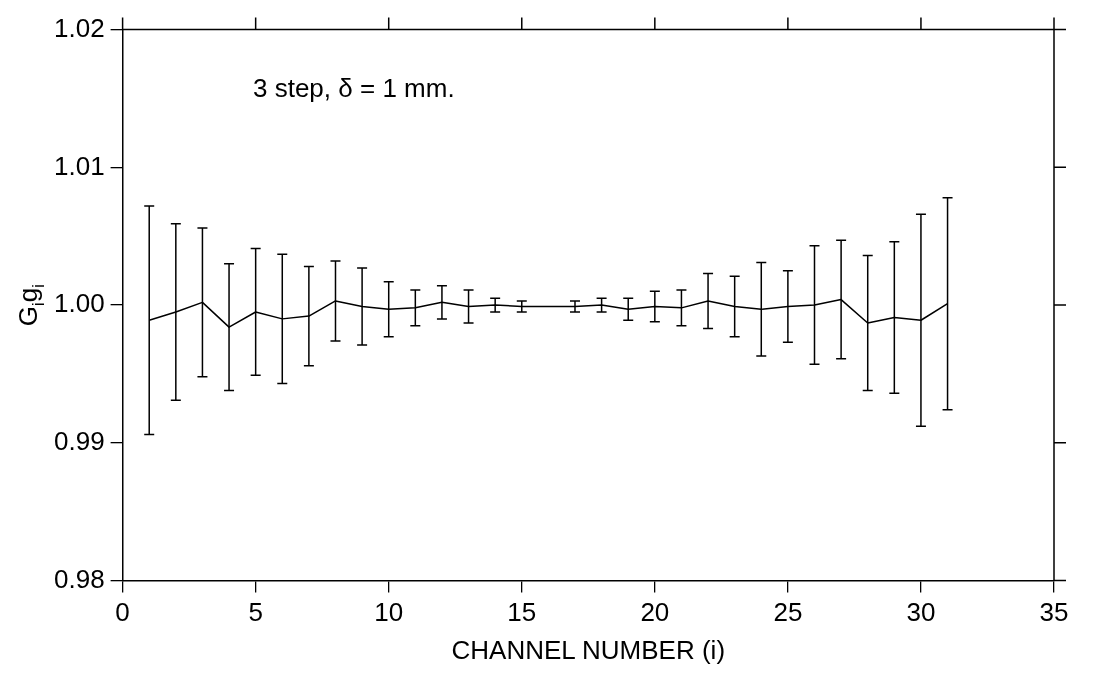  Describe the element at coordinates (79, 578) in the screenshot. I see `y-tick-label: 0.98` at that location.